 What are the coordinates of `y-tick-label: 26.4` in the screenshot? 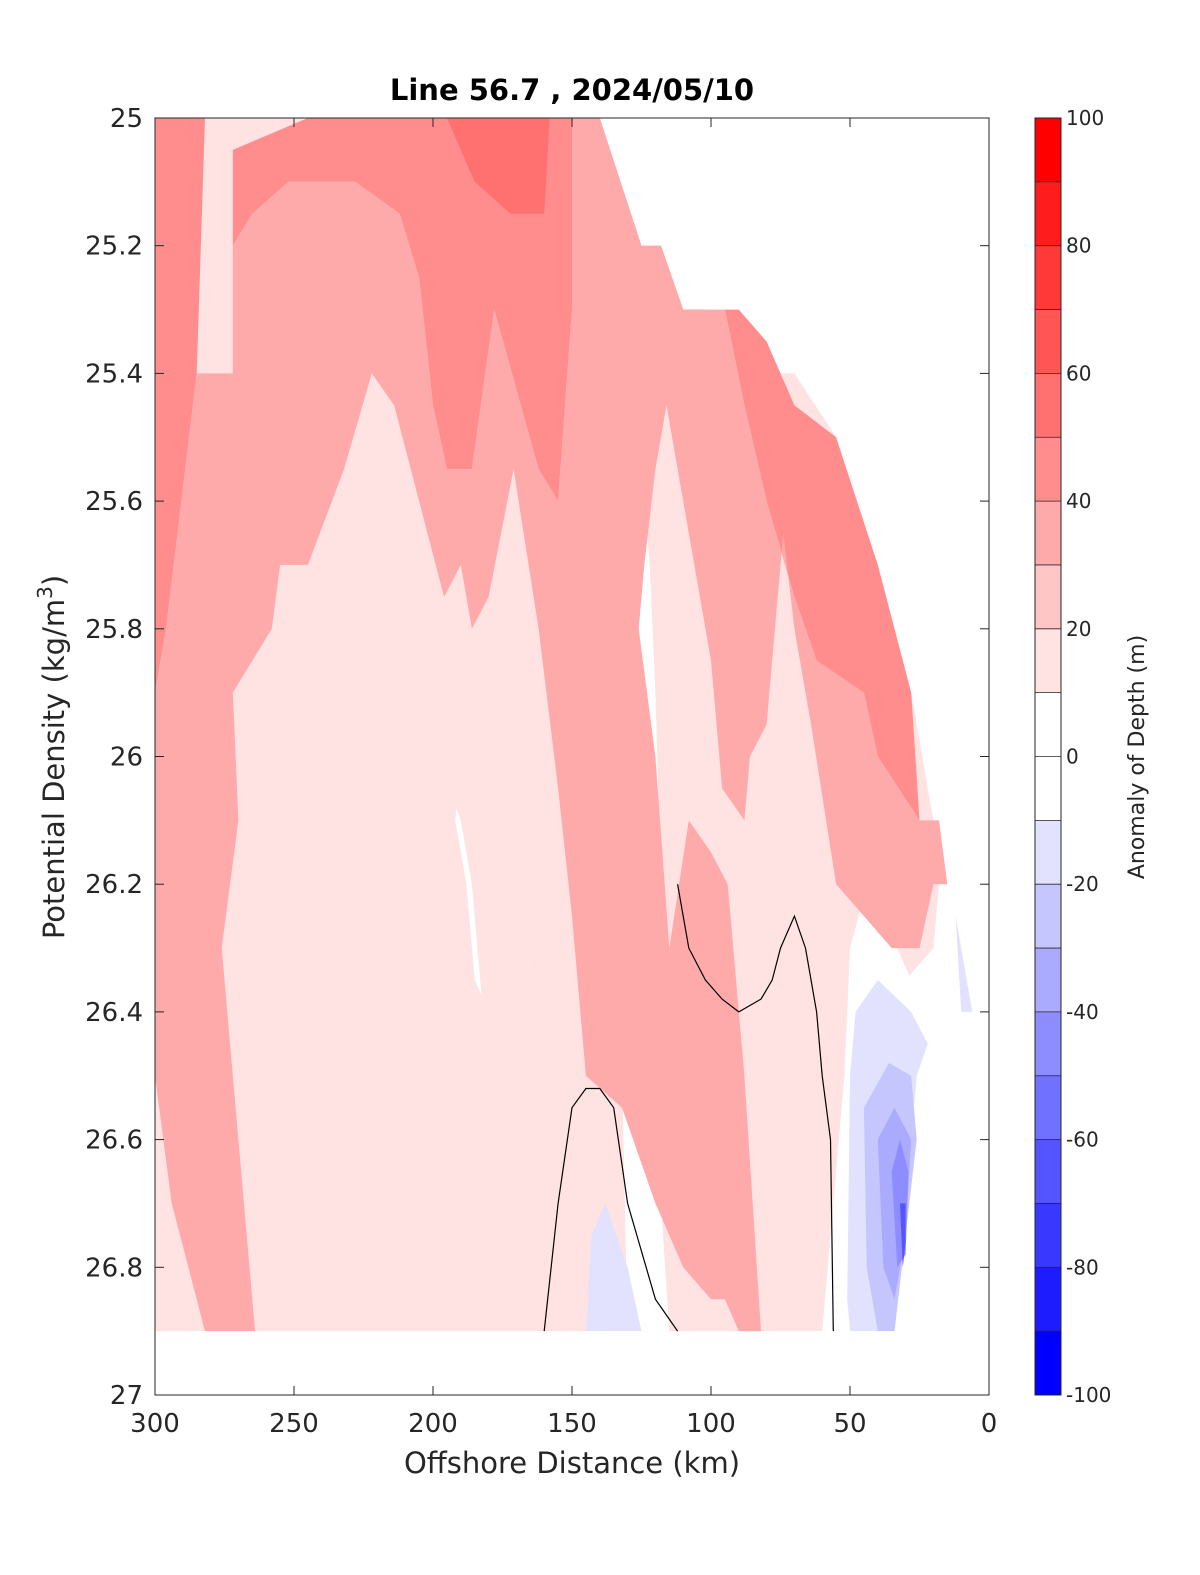 It's located at (114, 1013).